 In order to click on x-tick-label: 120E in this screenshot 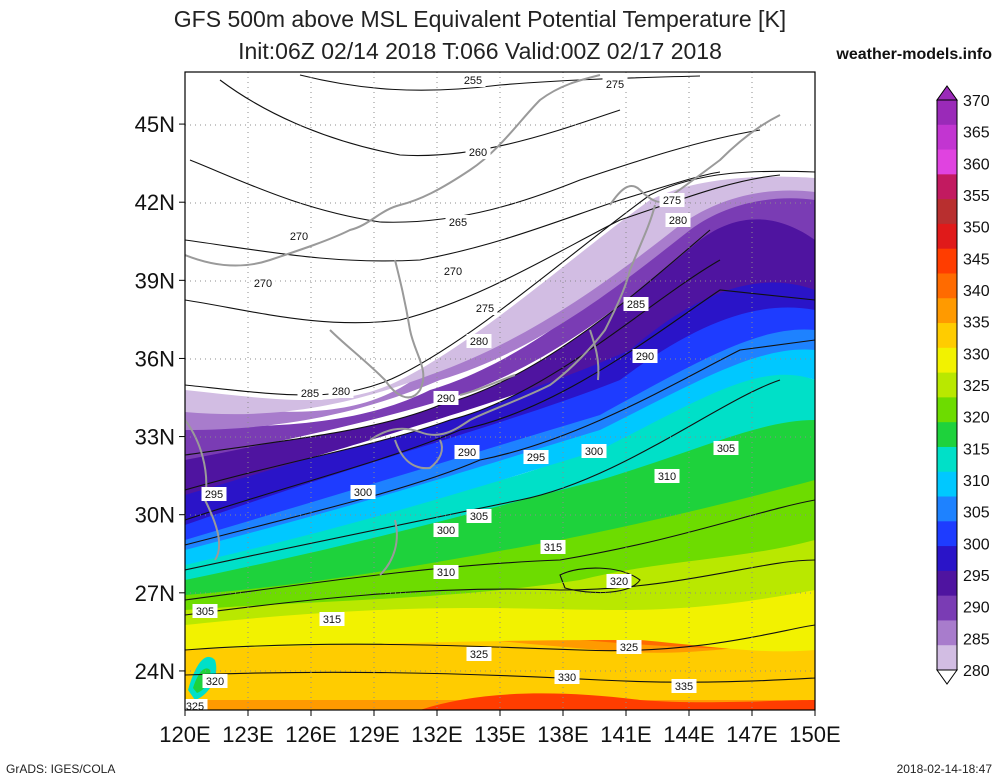, I will do `click(184, 734)`.